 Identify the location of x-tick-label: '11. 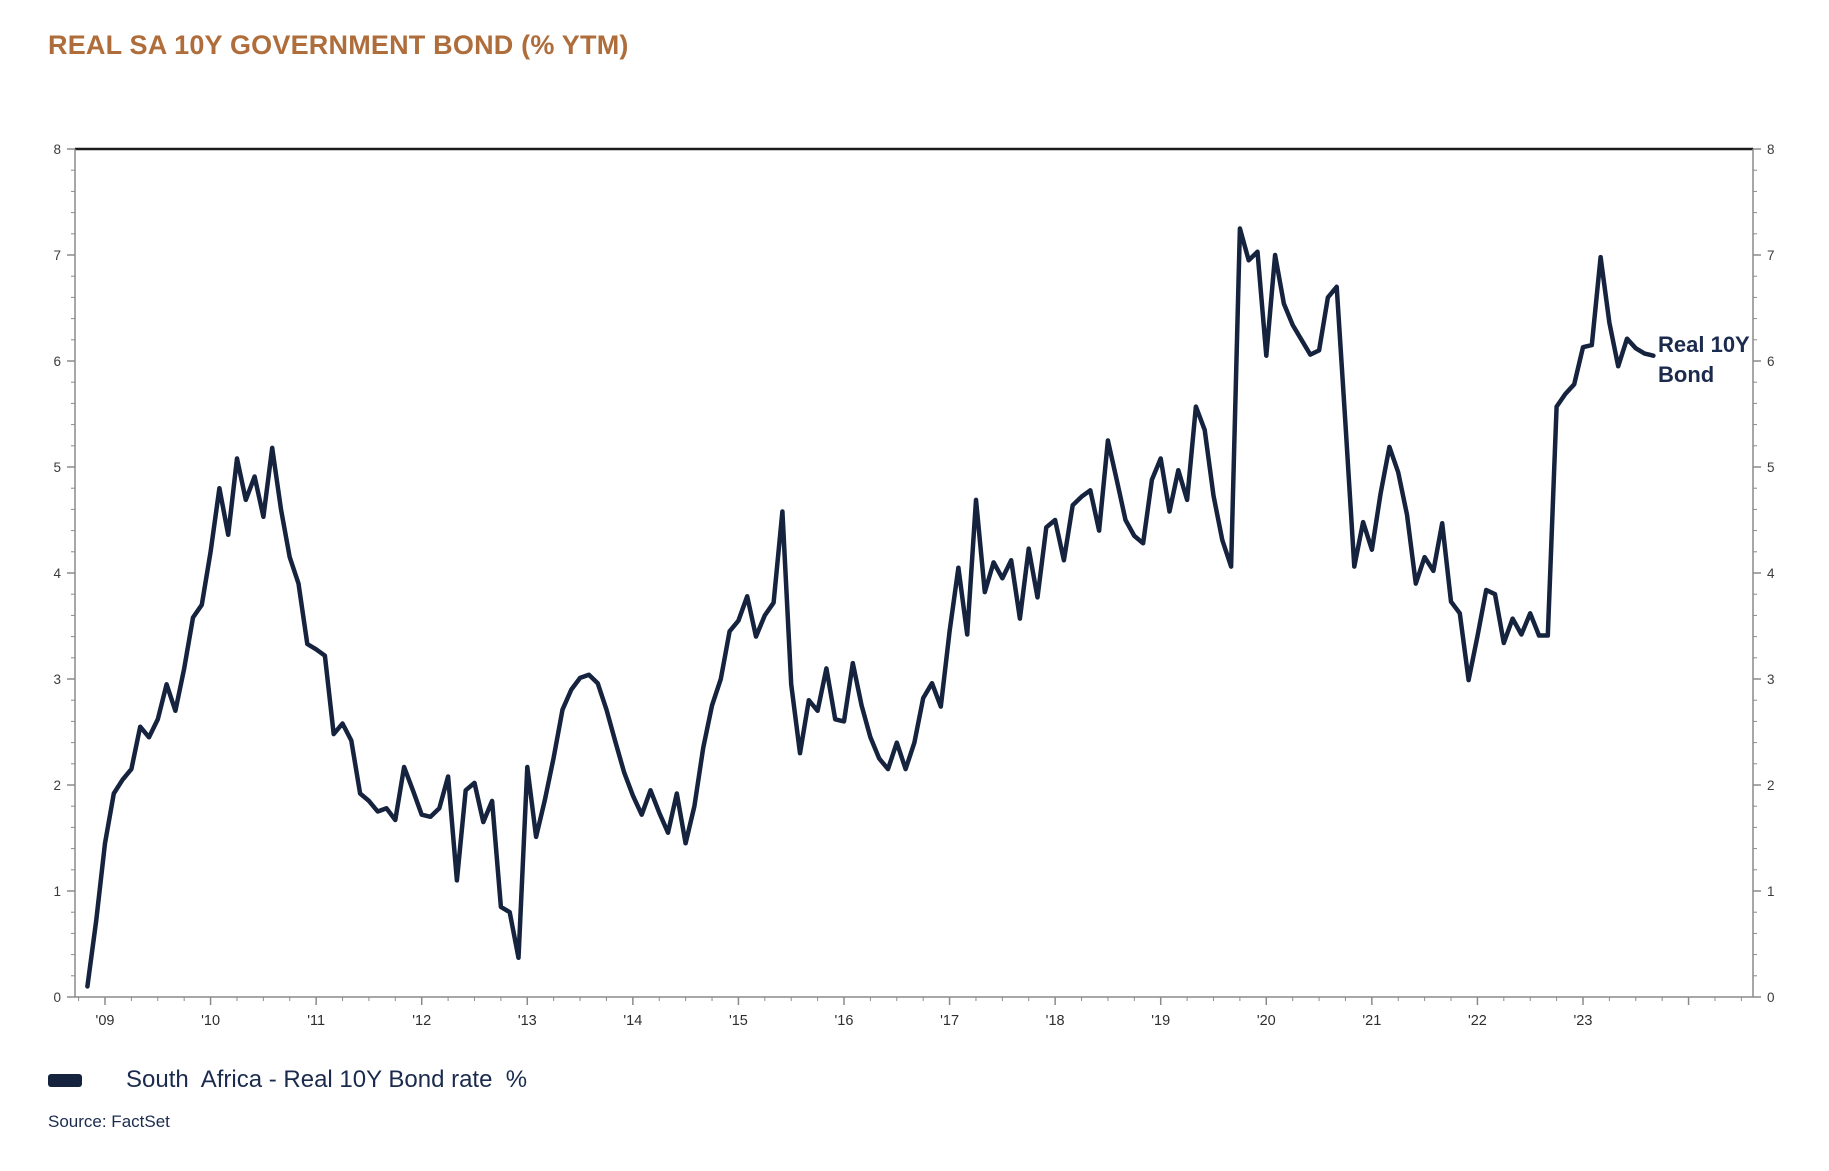
(316, 1021).